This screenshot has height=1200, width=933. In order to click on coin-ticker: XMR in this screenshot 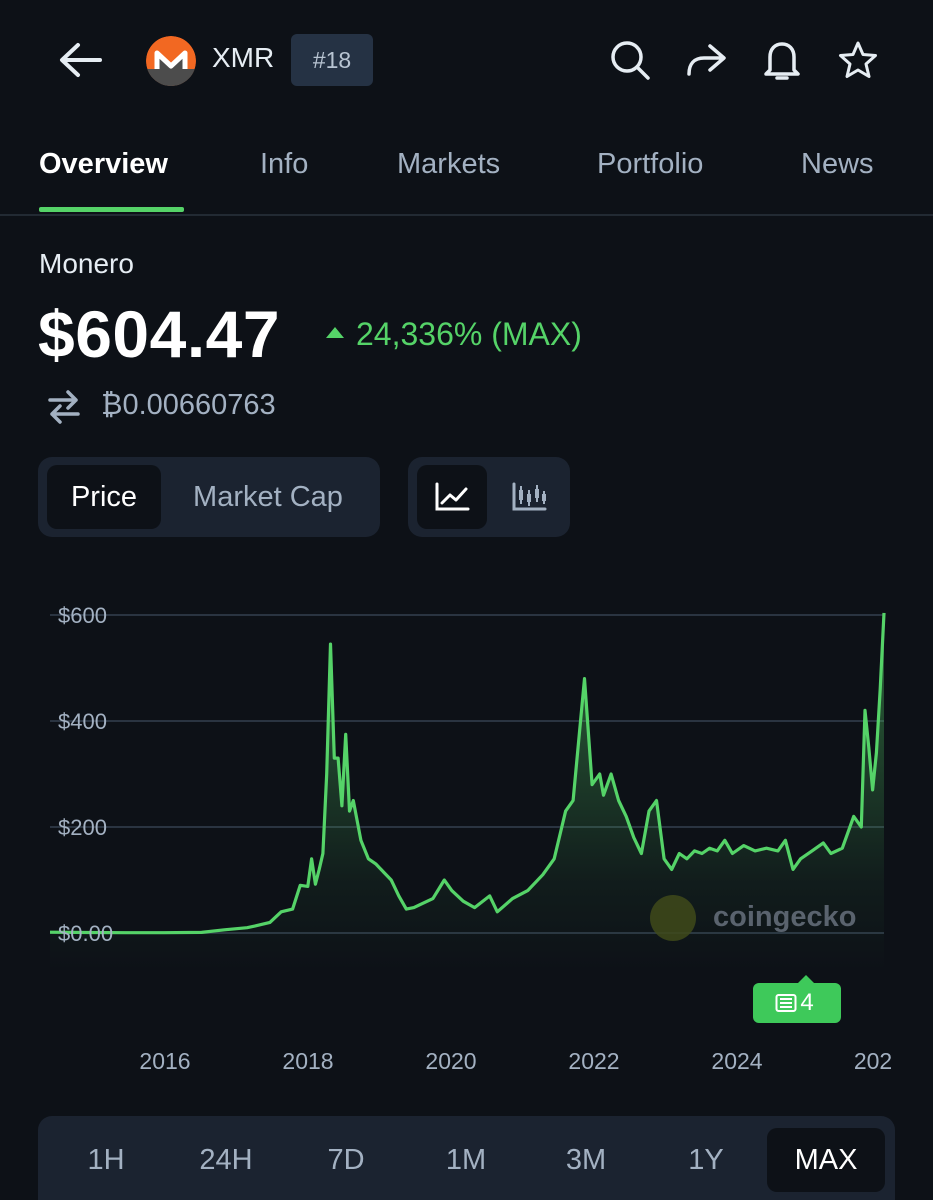, I will do `click(243, 57)`.